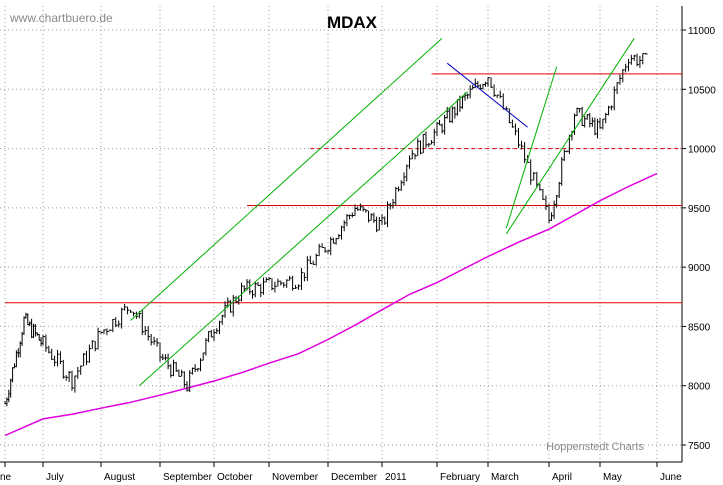 The width and height of the screenshot is (723, 485). What do you see at coordinates (235, 477) in the screenshot?
I see `x-tick-label: October` at bounding box center [235, 477].